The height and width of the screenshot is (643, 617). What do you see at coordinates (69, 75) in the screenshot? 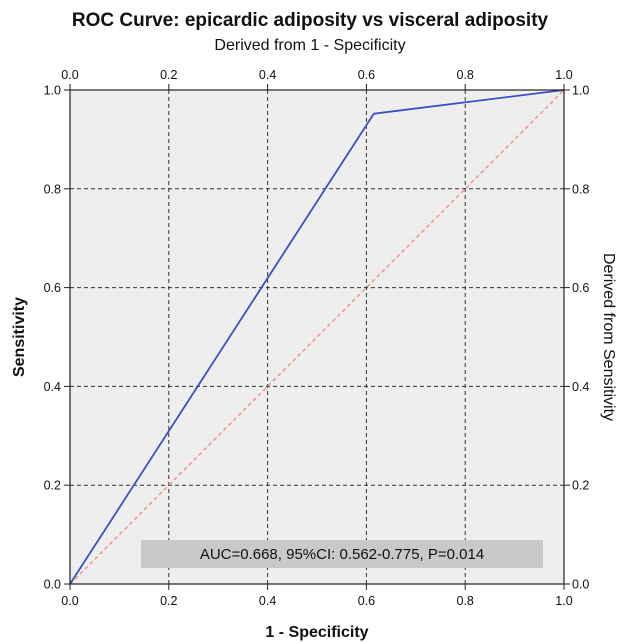
I see `x-tick-label-top: 0.0` at bounding box center [69, 75].